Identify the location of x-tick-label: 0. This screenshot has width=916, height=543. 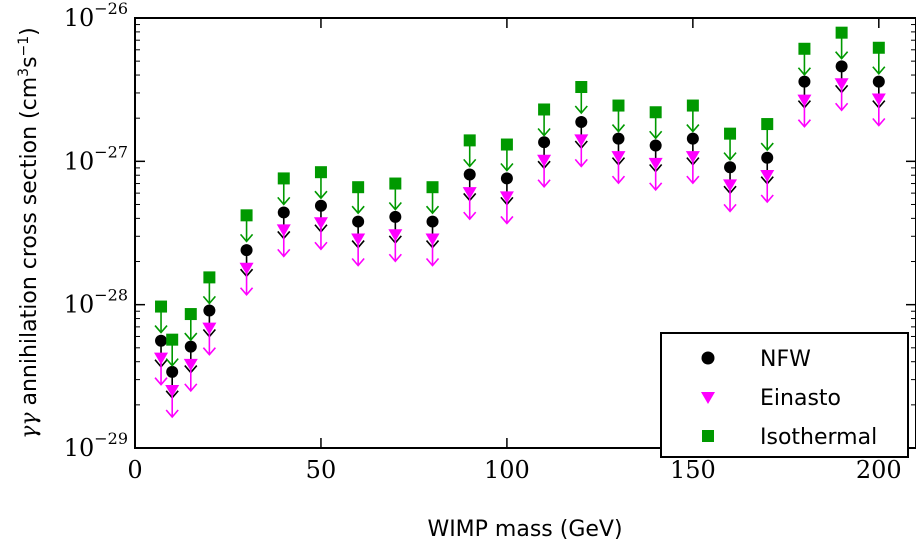
(134, 470).